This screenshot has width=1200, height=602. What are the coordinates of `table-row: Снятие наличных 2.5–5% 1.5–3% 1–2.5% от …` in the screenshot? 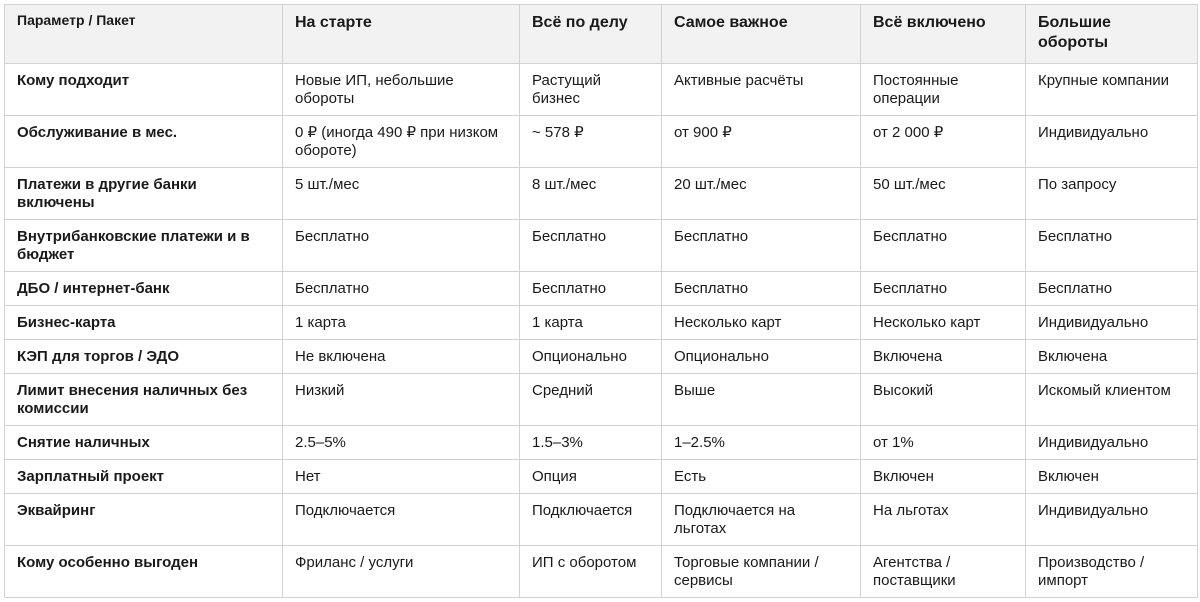 It's located at (601, 442).